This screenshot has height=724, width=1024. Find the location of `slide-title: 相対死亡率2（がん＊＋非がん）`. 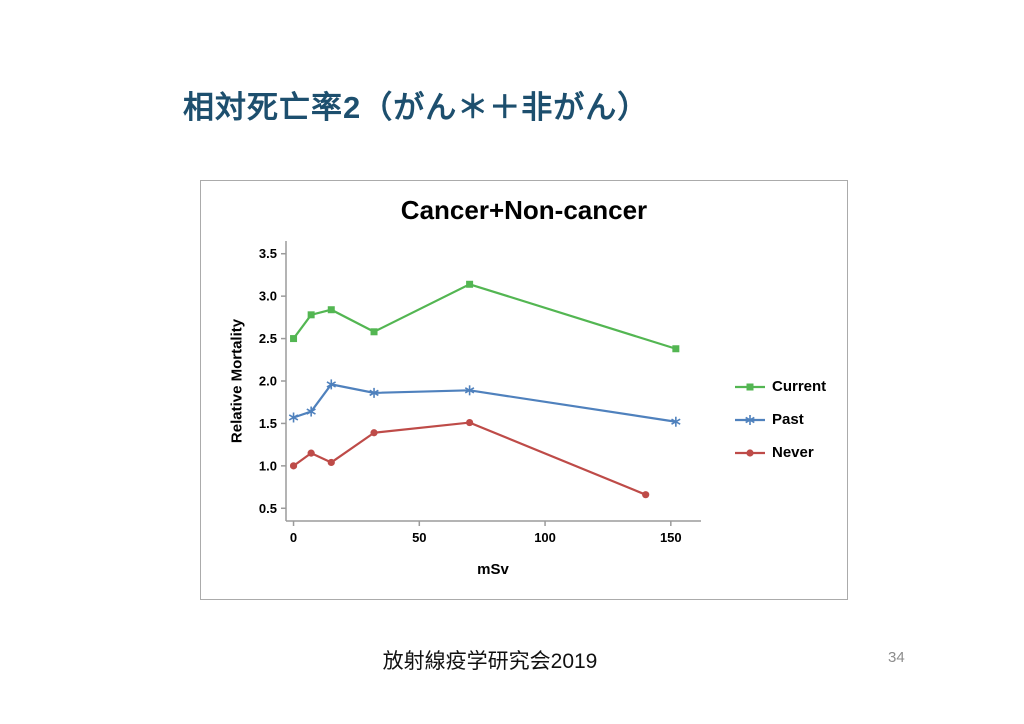

slide-title: 相対死亡率2（がん＊＋非がん） is located at coordinates (416, 107).